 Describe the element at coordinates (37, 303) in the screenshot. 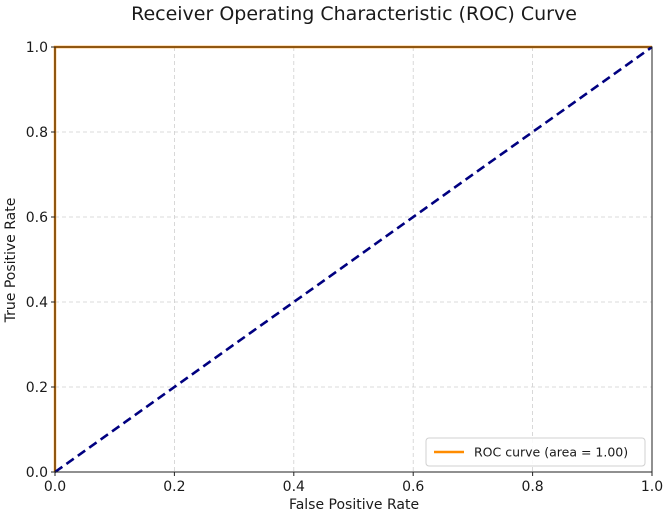

I see `y-tick-label: 0.4` at that location.